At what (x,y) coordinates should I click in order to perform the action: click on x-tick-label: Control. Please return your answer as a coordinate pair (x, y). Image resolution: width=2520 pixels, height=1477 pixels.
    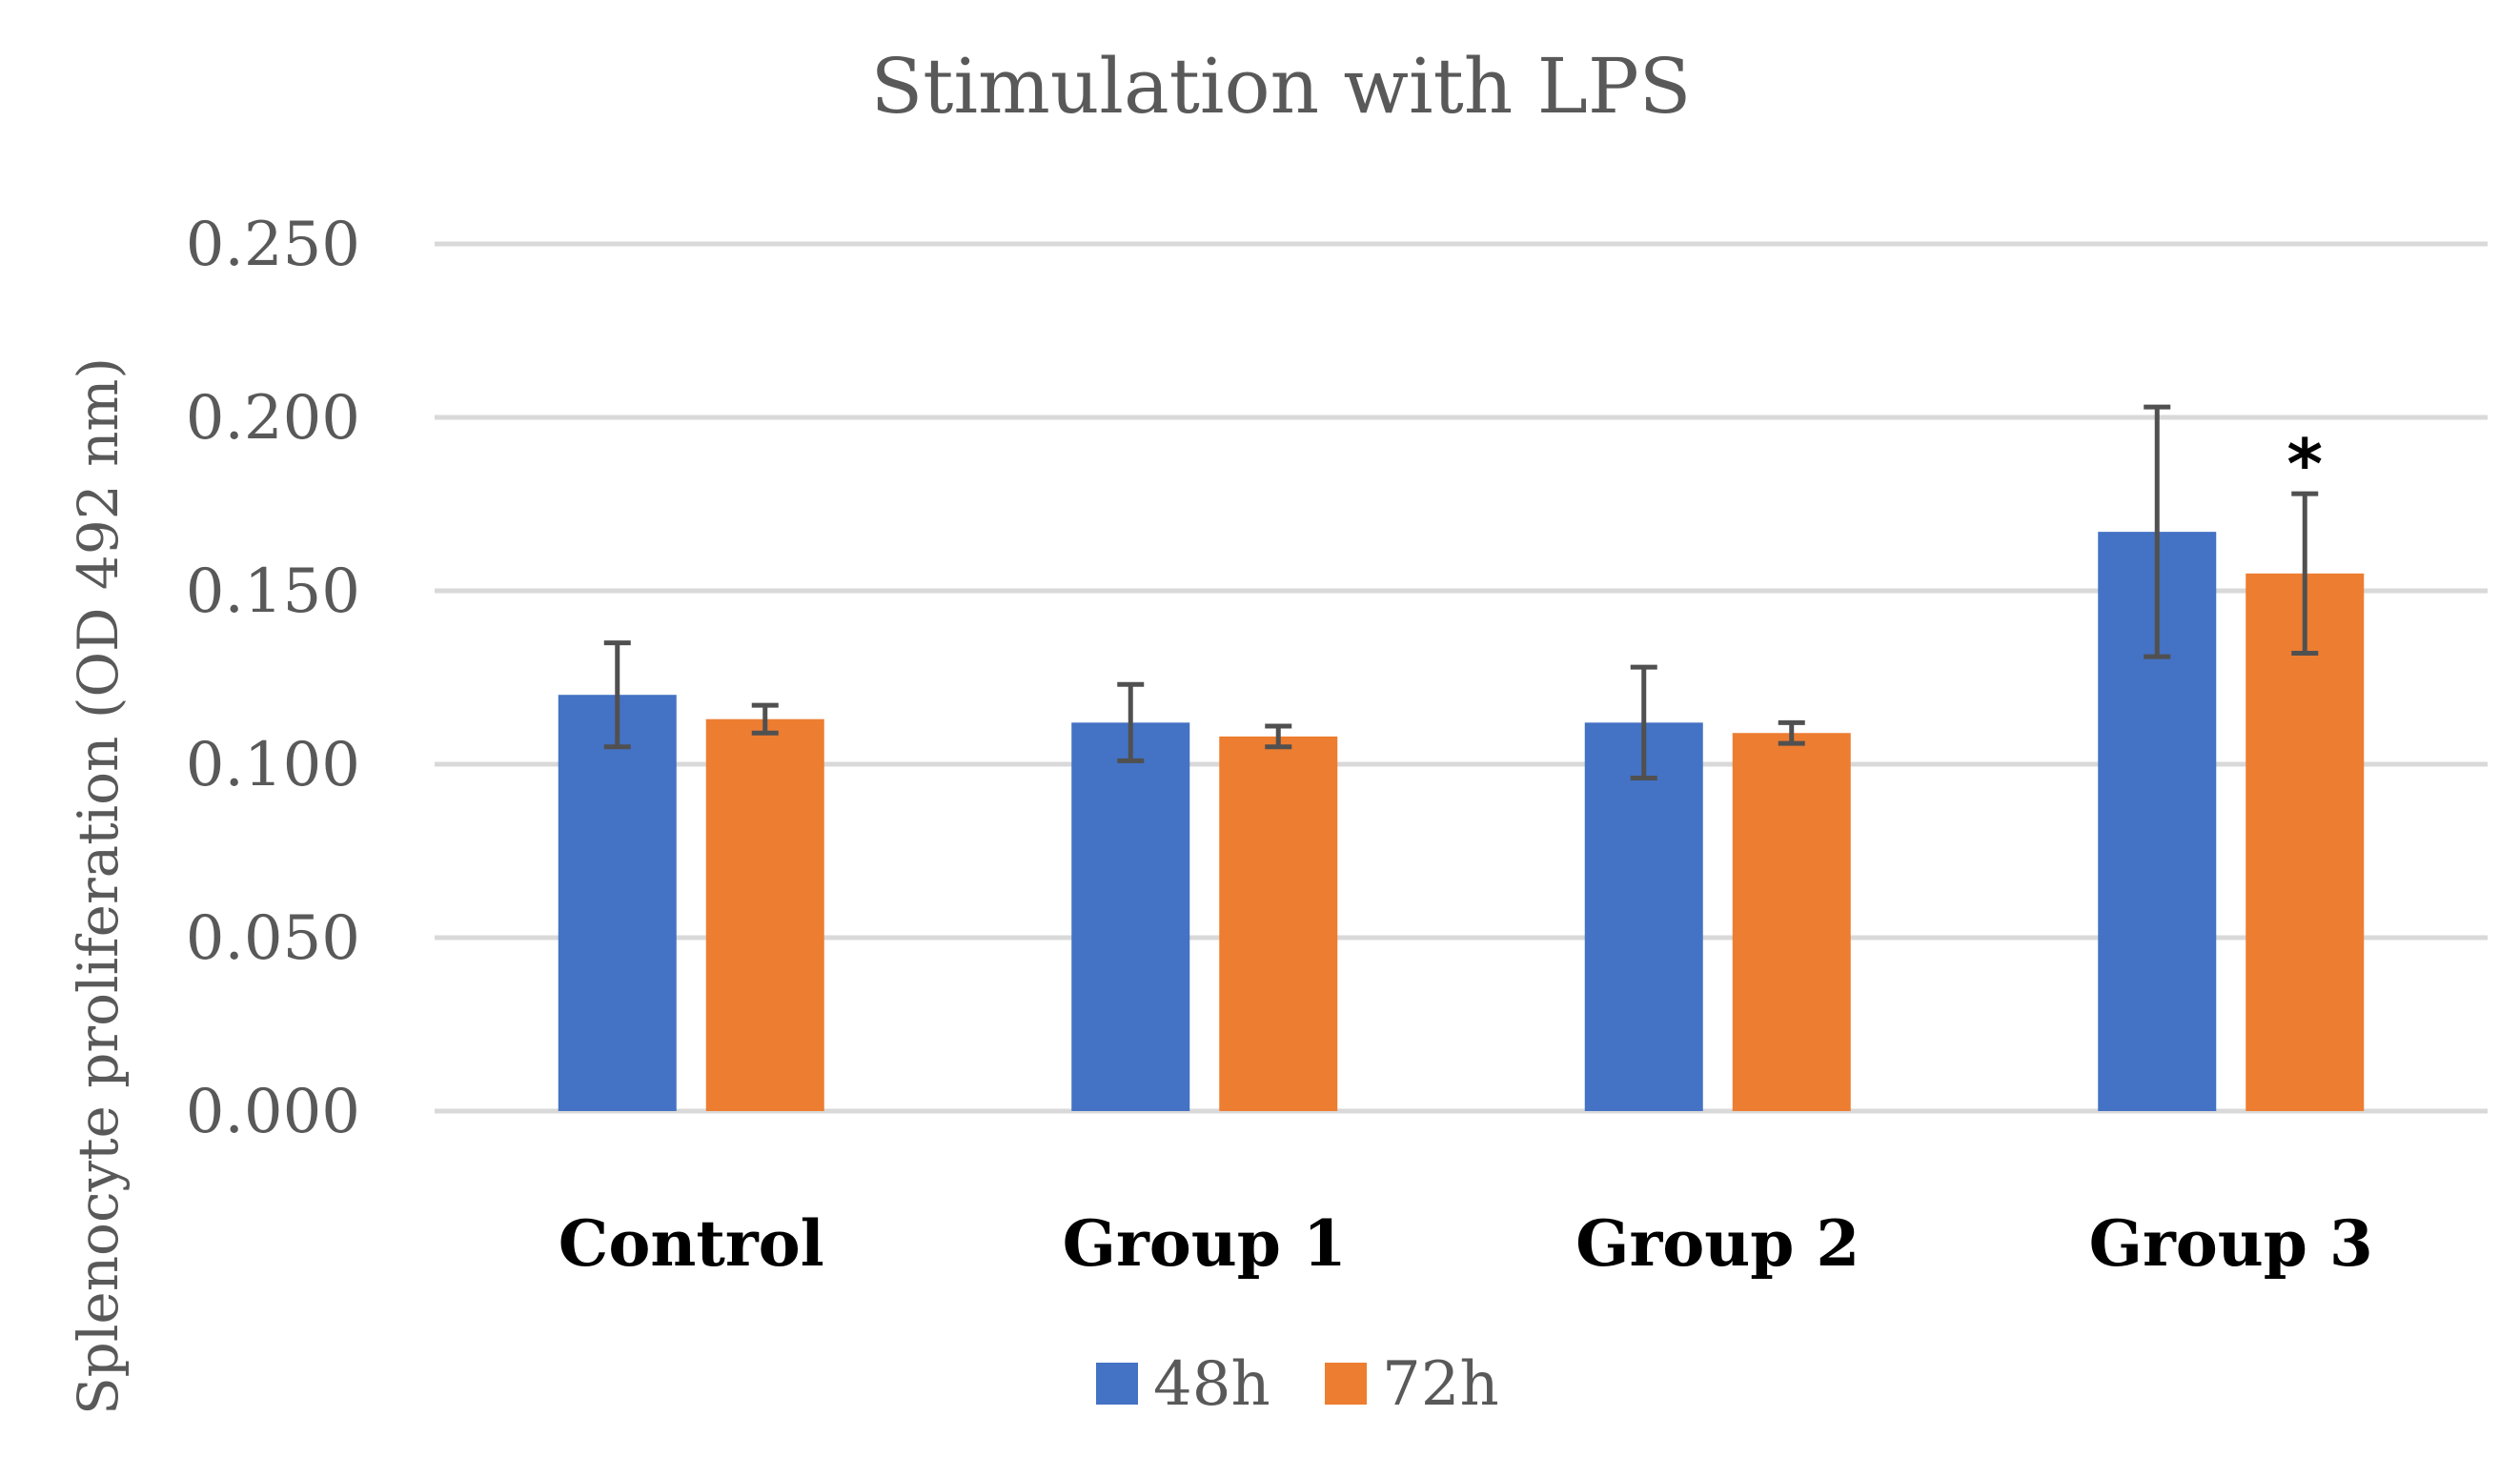
    Looking at the image, I should click on (692, 1243).